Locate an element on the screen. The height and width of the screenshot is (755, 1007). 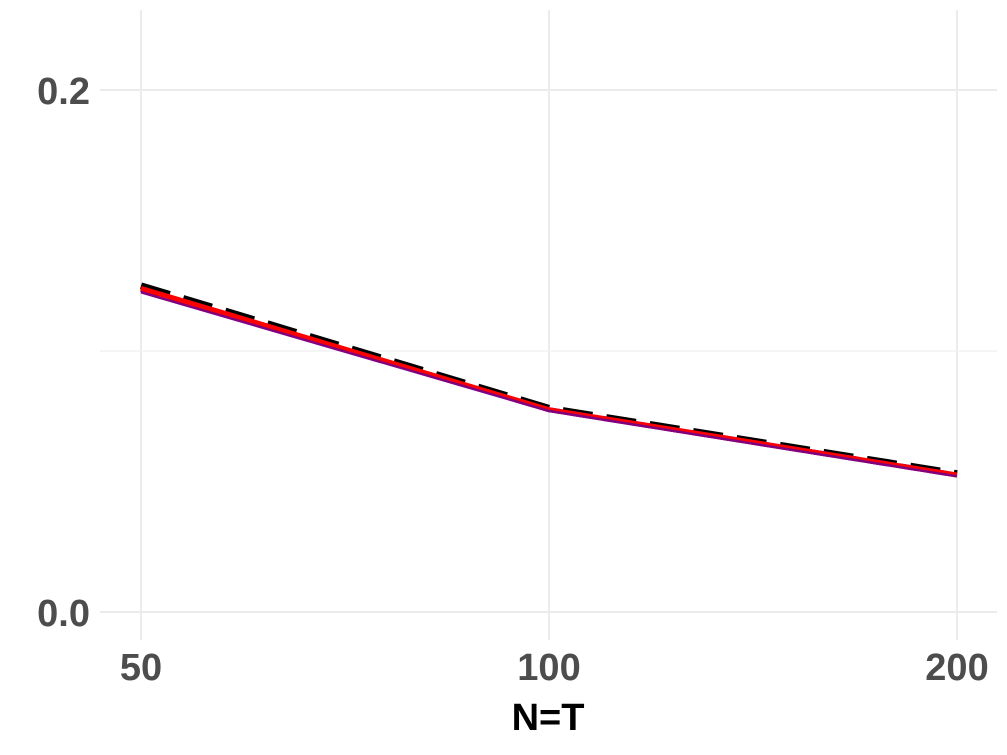
x-tick-label-50: 50 is located at coordinates (141, 668).